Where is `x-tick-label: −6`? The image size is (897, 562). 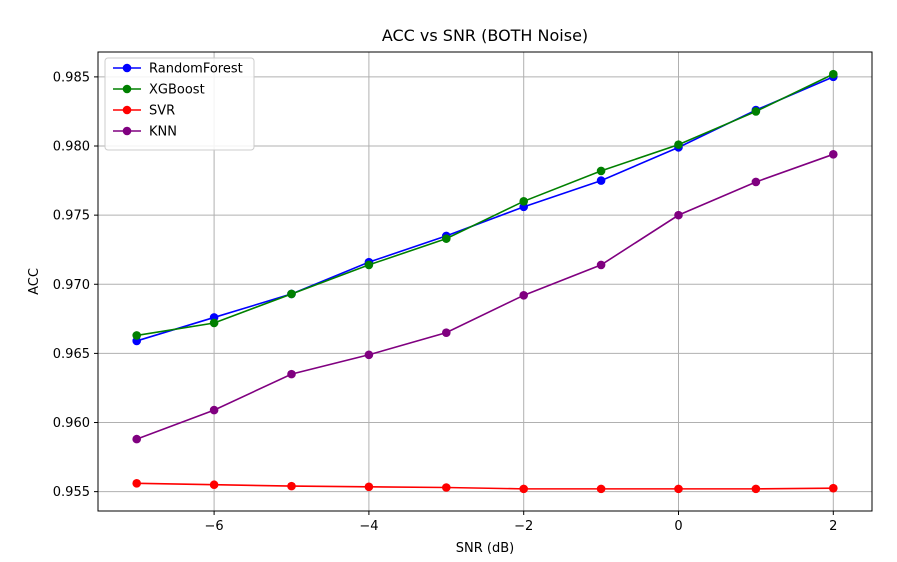 x-tick-label: −6 is located at coordinates (214, 526).